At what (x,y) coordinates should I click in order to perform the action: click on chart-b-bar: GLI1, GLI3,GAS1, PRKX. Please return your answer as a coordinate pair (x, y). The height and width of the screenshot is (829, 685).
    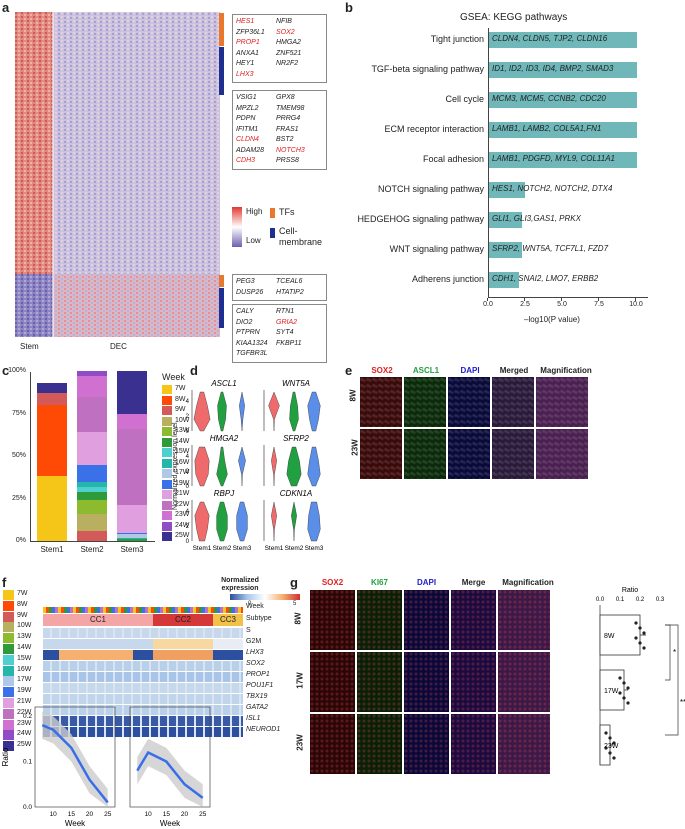
    Looking at the image, I should click on (535, 220).